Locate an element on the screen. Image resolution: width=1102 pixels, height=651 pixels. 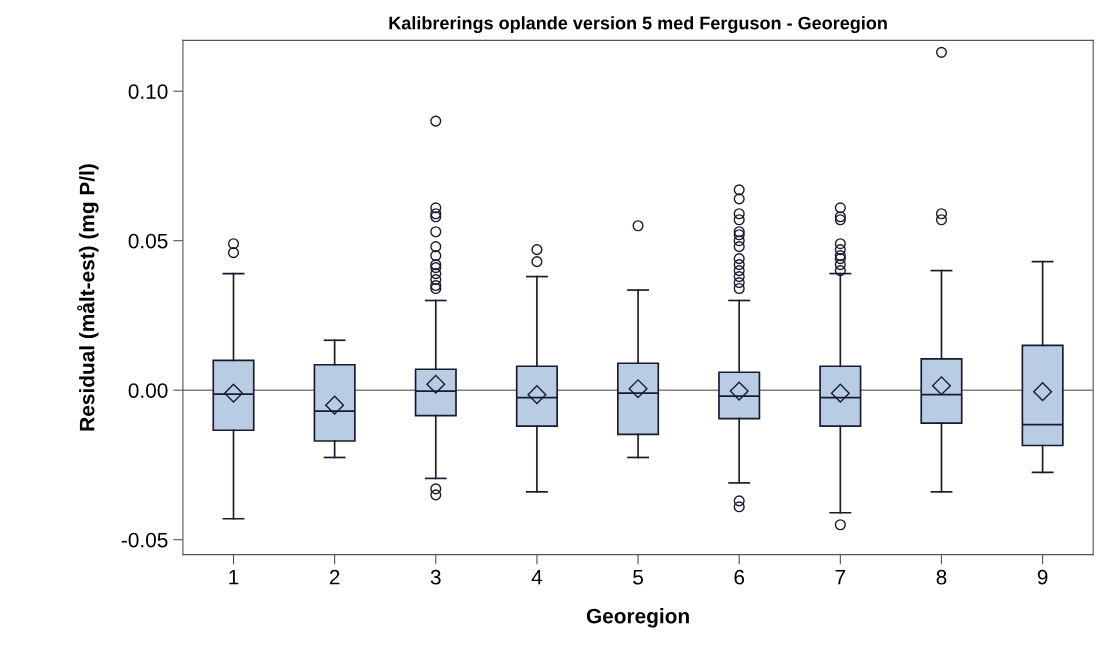
y-tick-label: 0.00 is located at coordinates (148, 390).